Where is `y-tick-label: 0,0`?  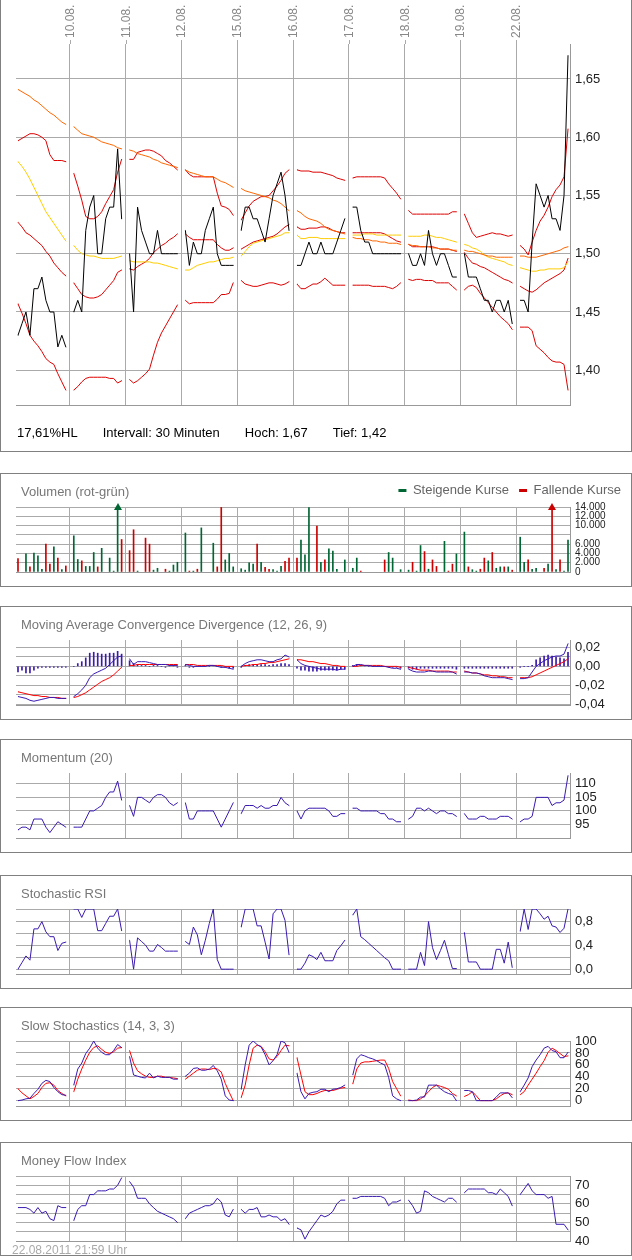 y-tick-label: 0,0 is located at coordinates (584, 968).